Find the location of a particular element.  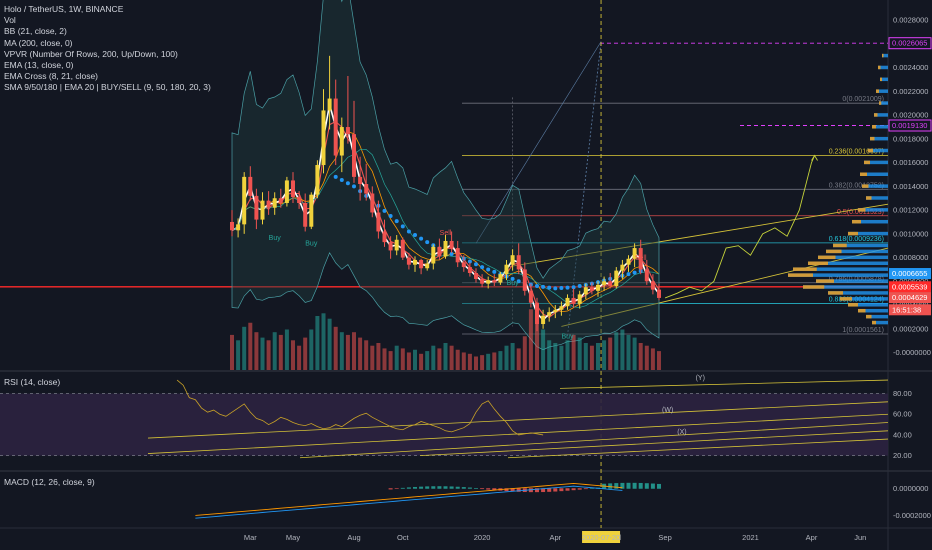

buy-signal: Buy is located at coordinates (513, 283).